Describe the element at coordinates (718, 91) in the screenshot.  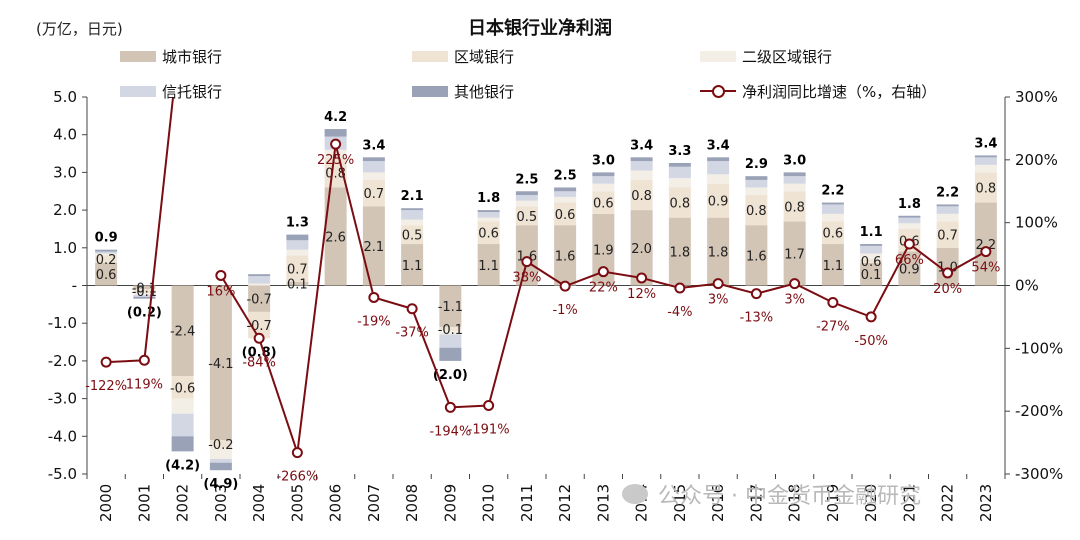
I see `legend-swatch-growth-line` at that location.